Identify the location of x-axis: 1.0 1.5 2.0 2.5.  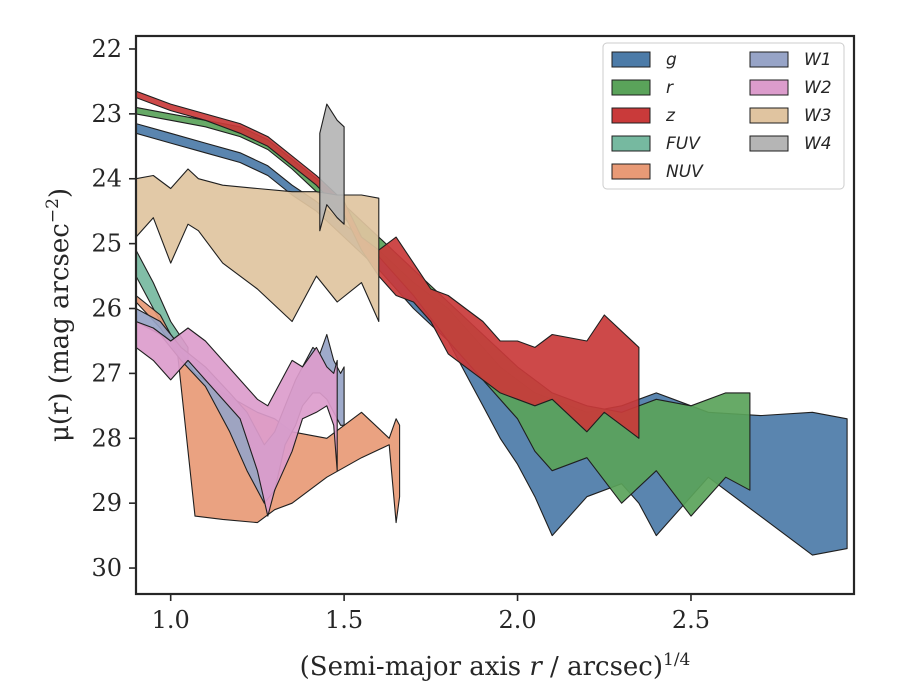
(431, 614).